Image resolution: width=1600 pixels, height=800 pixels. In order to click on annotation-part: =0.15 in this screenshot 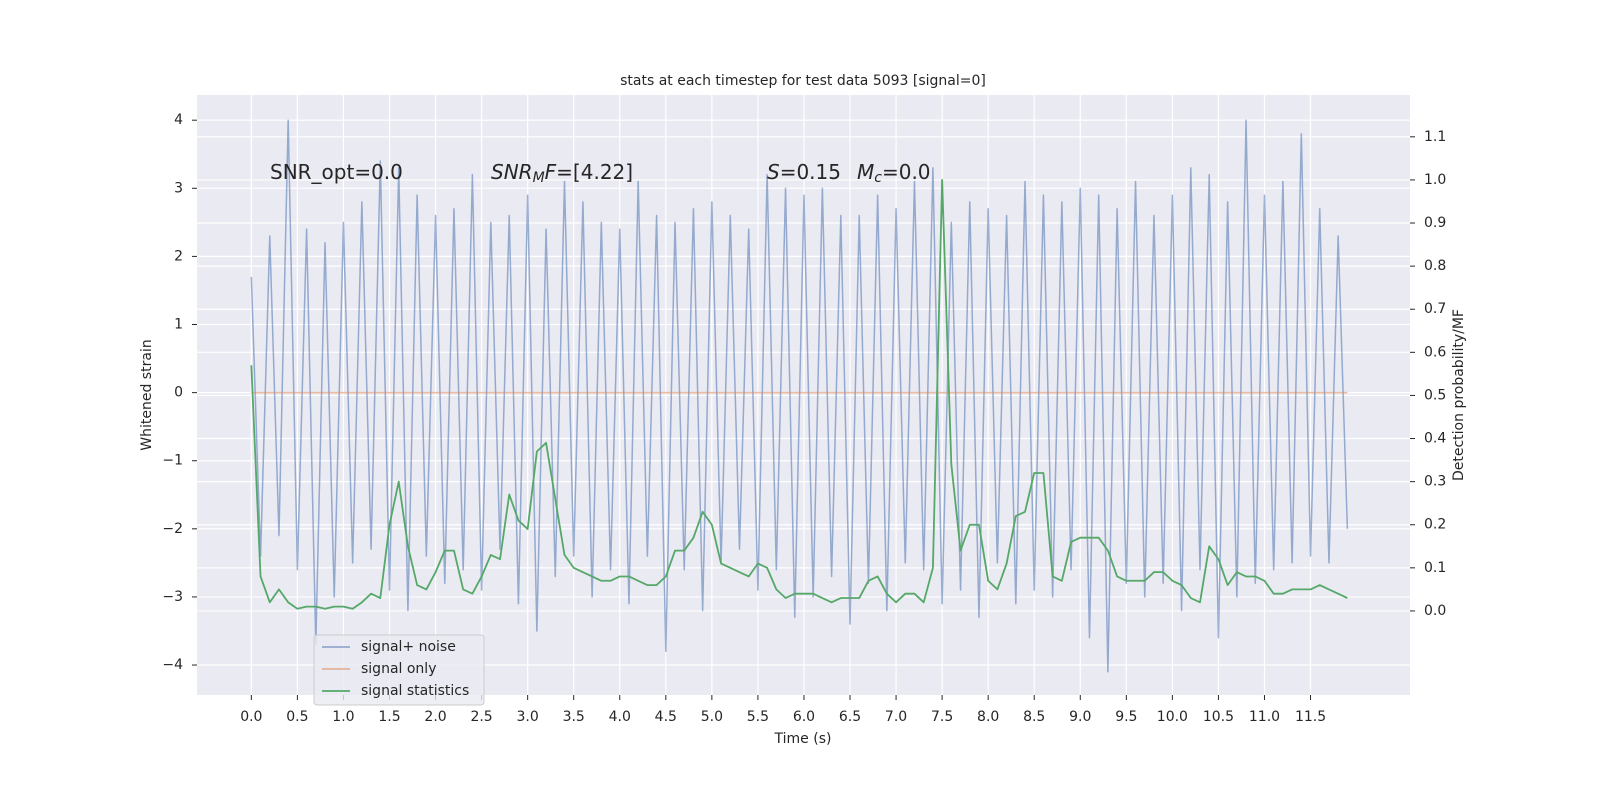, I will do `click(810, 172)`.